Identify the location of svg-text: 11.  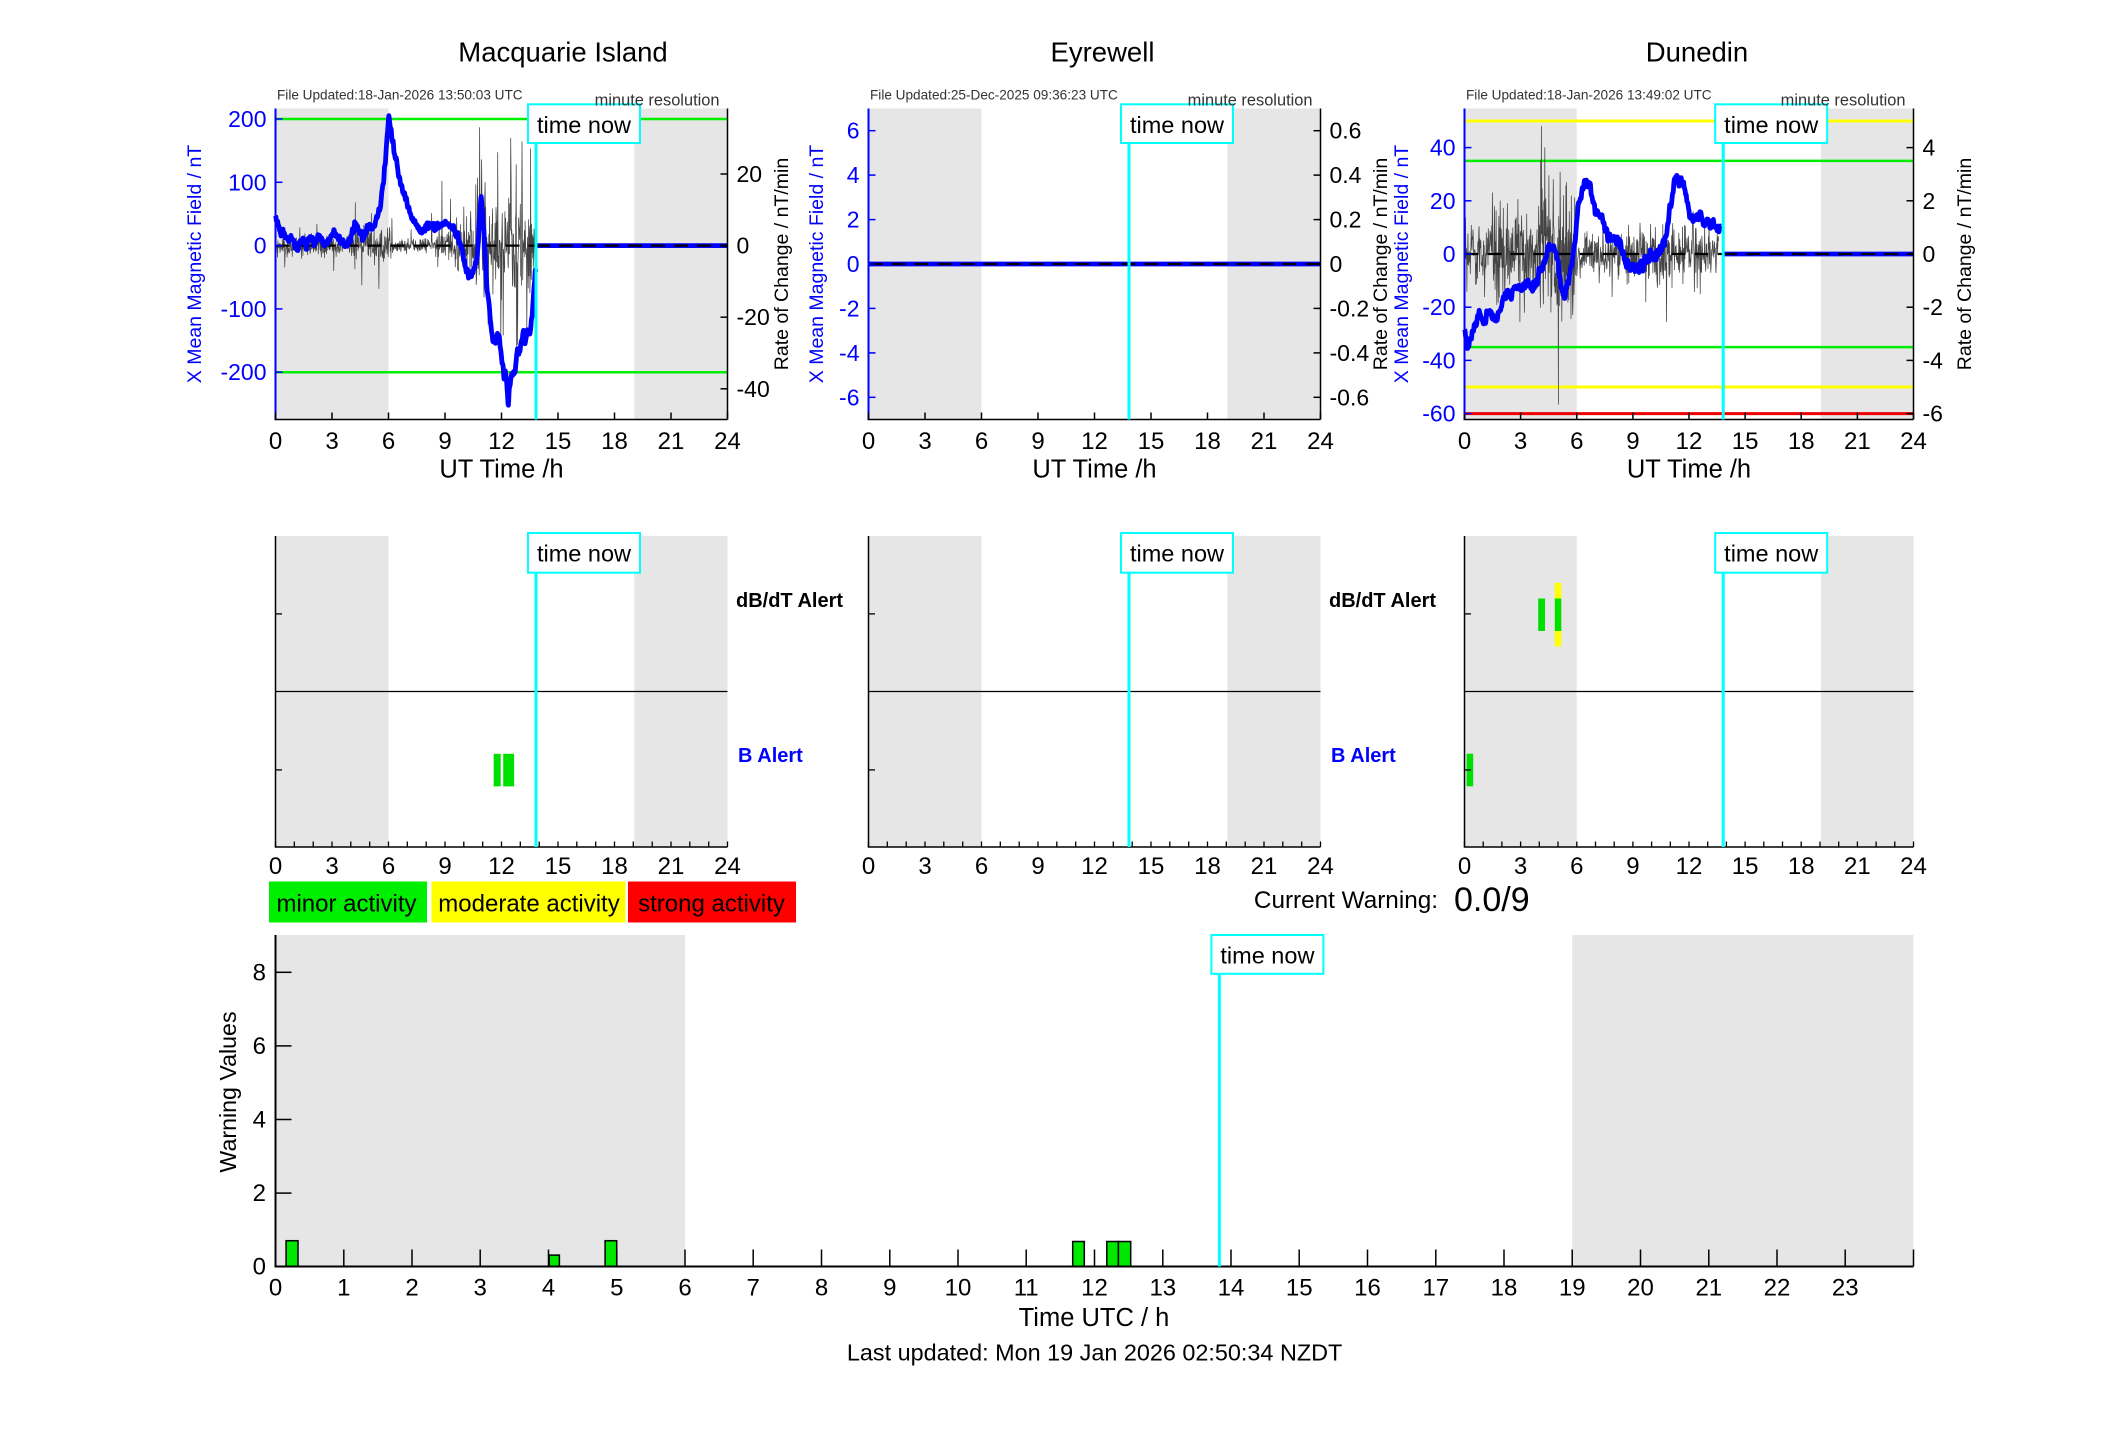
(1026, 1288).